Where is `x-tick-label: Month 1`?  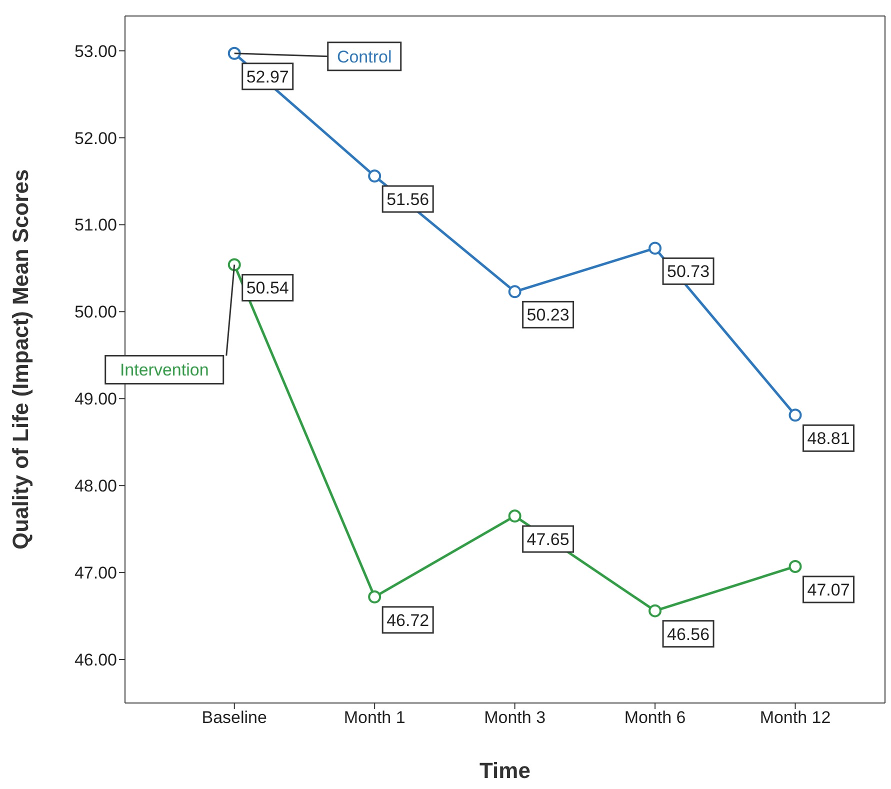
x-tick-label: Month 1 is located at coordinates (375, 718).